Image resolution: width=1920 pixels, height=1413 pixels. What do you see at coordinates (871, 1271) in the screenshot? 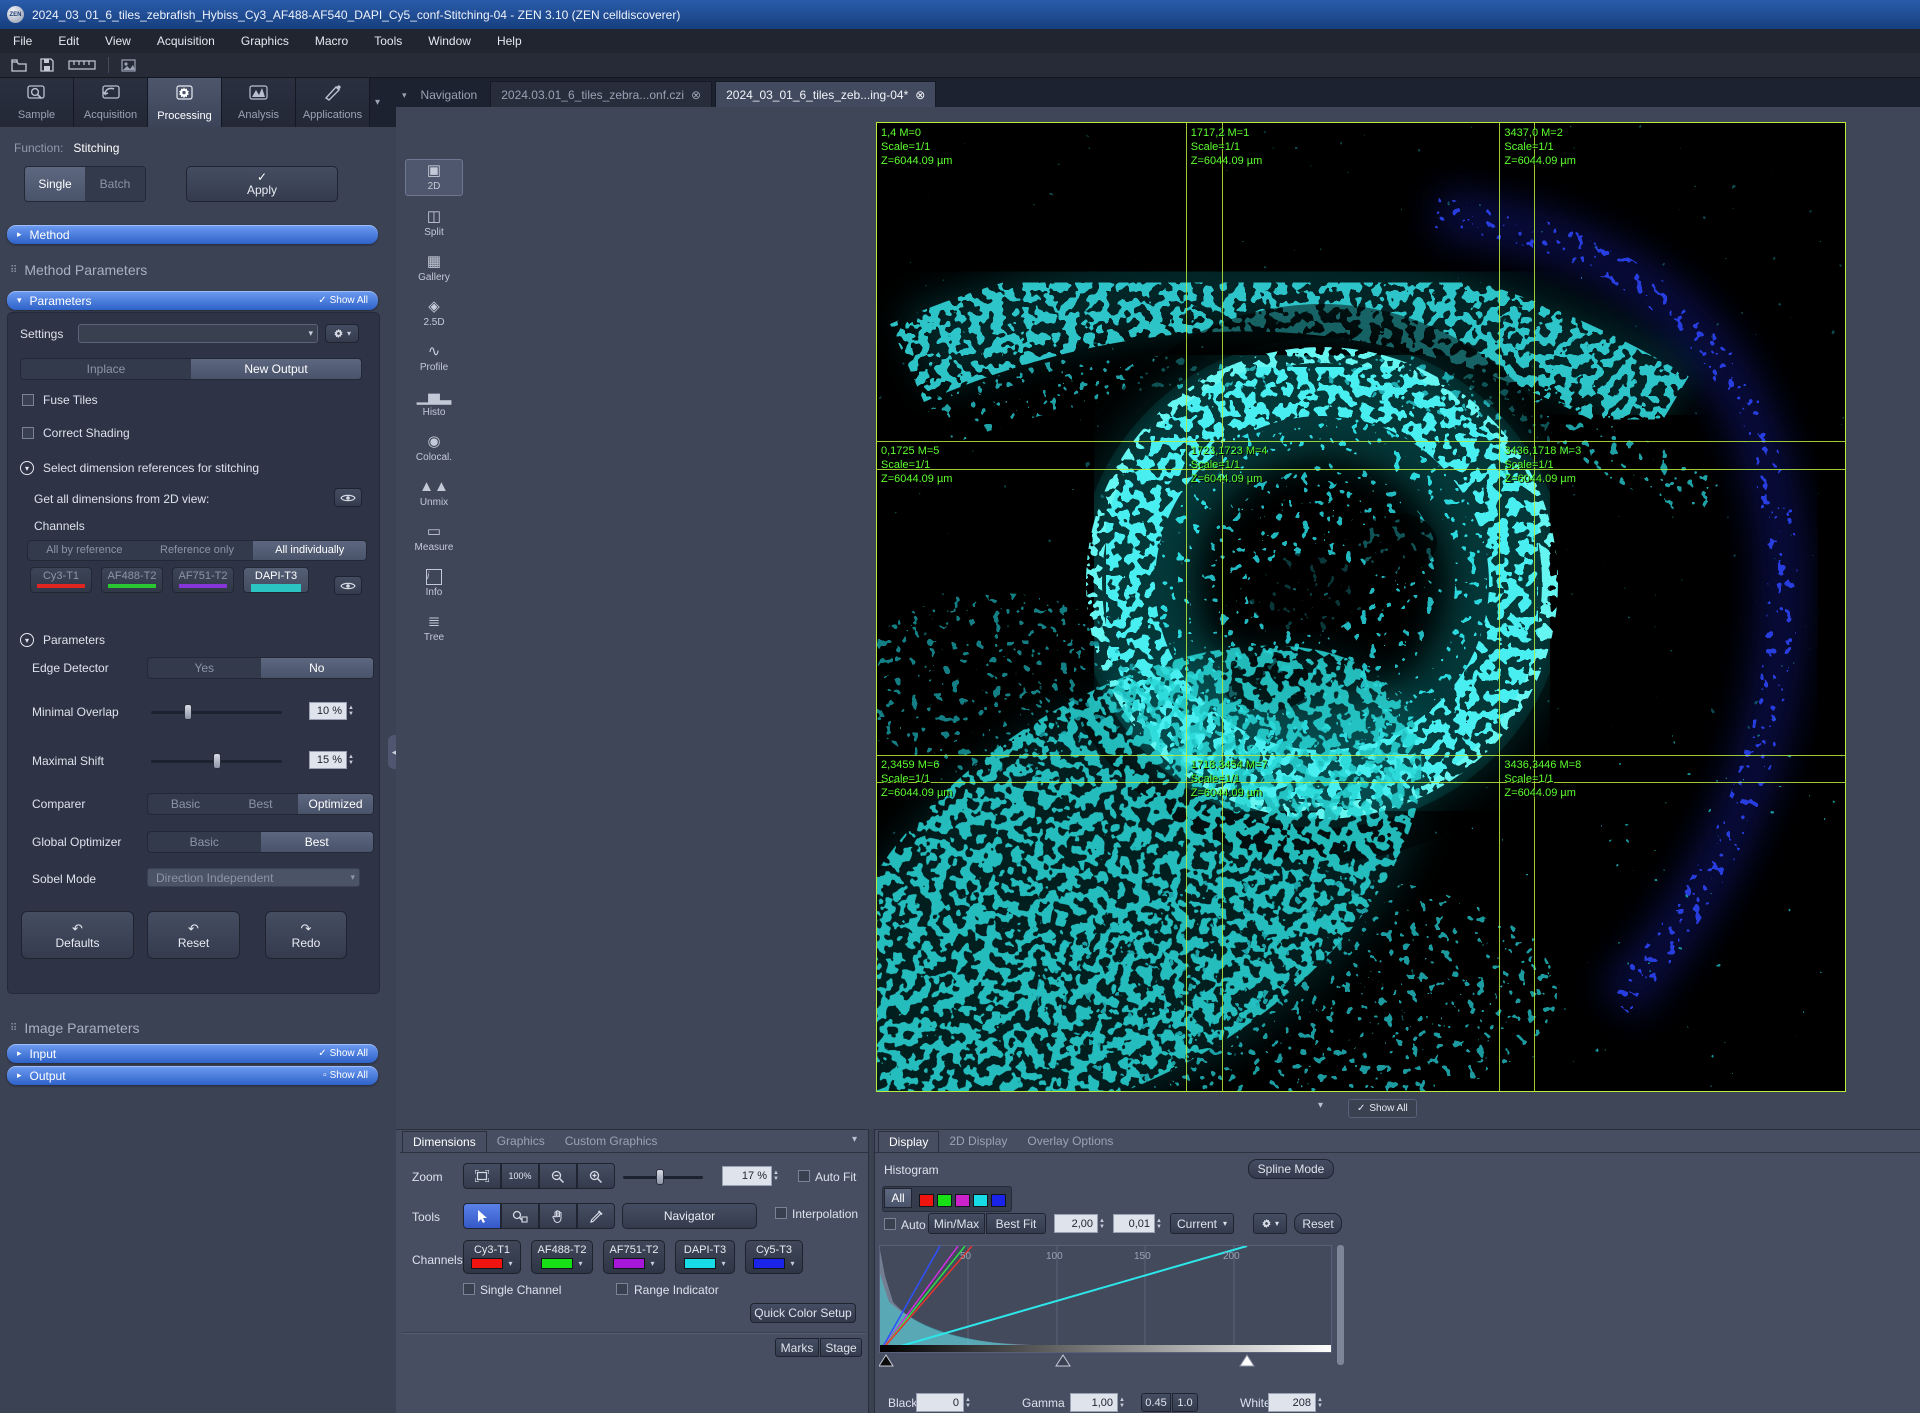
I see `panel-splitter` at bounding box center [871, 1271].